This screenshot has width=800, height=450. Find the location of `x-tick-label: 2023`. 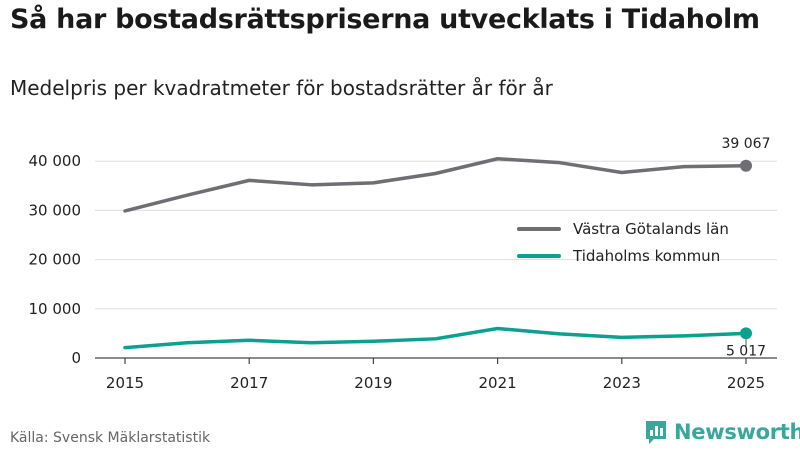

x-tick-label: 2023 is located at coordinates (622, 383).